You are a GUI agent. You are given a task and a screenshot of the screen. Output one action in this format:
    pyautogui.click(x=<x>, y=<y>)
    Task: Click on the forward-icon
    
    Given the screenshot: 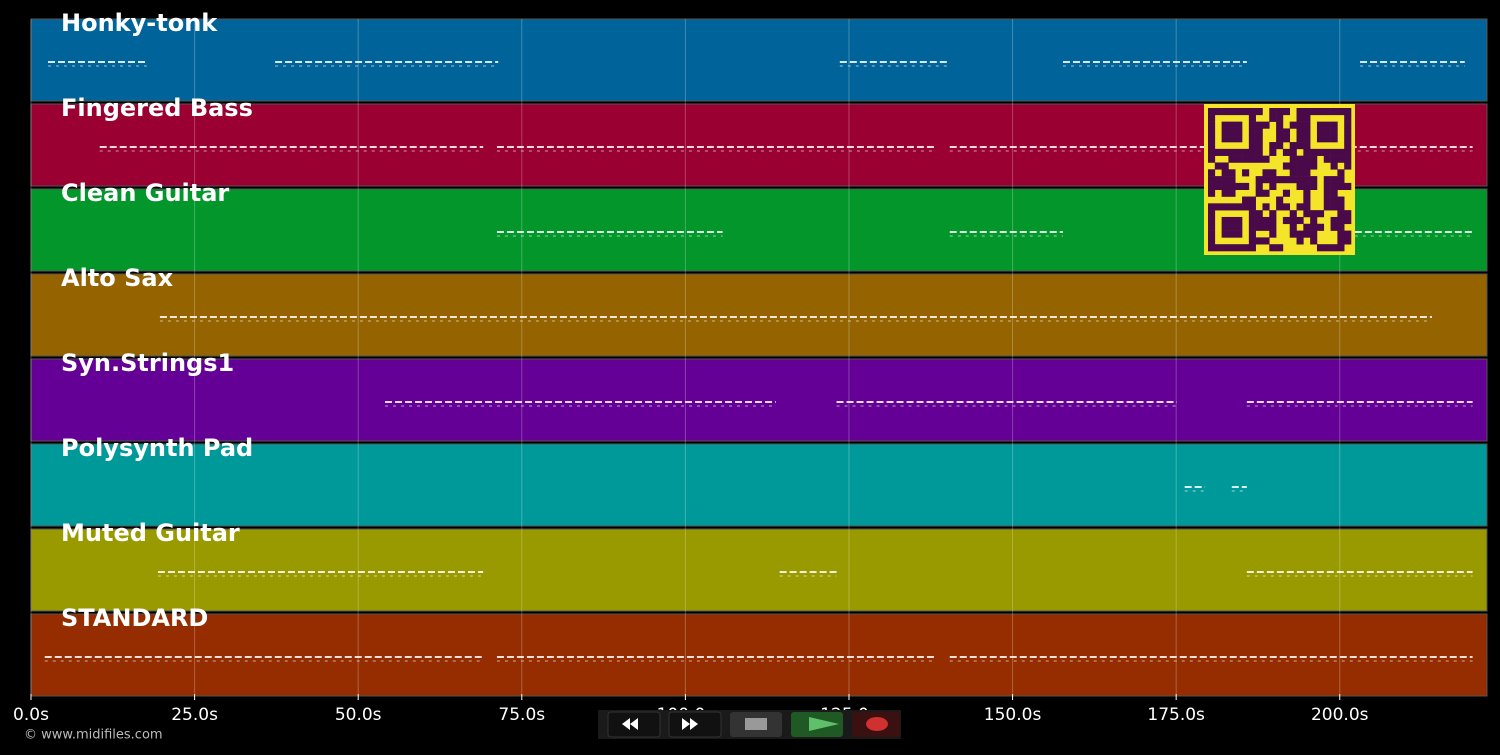 What is the action you would take?
    pyautogui.click(x=690, y=724)
    